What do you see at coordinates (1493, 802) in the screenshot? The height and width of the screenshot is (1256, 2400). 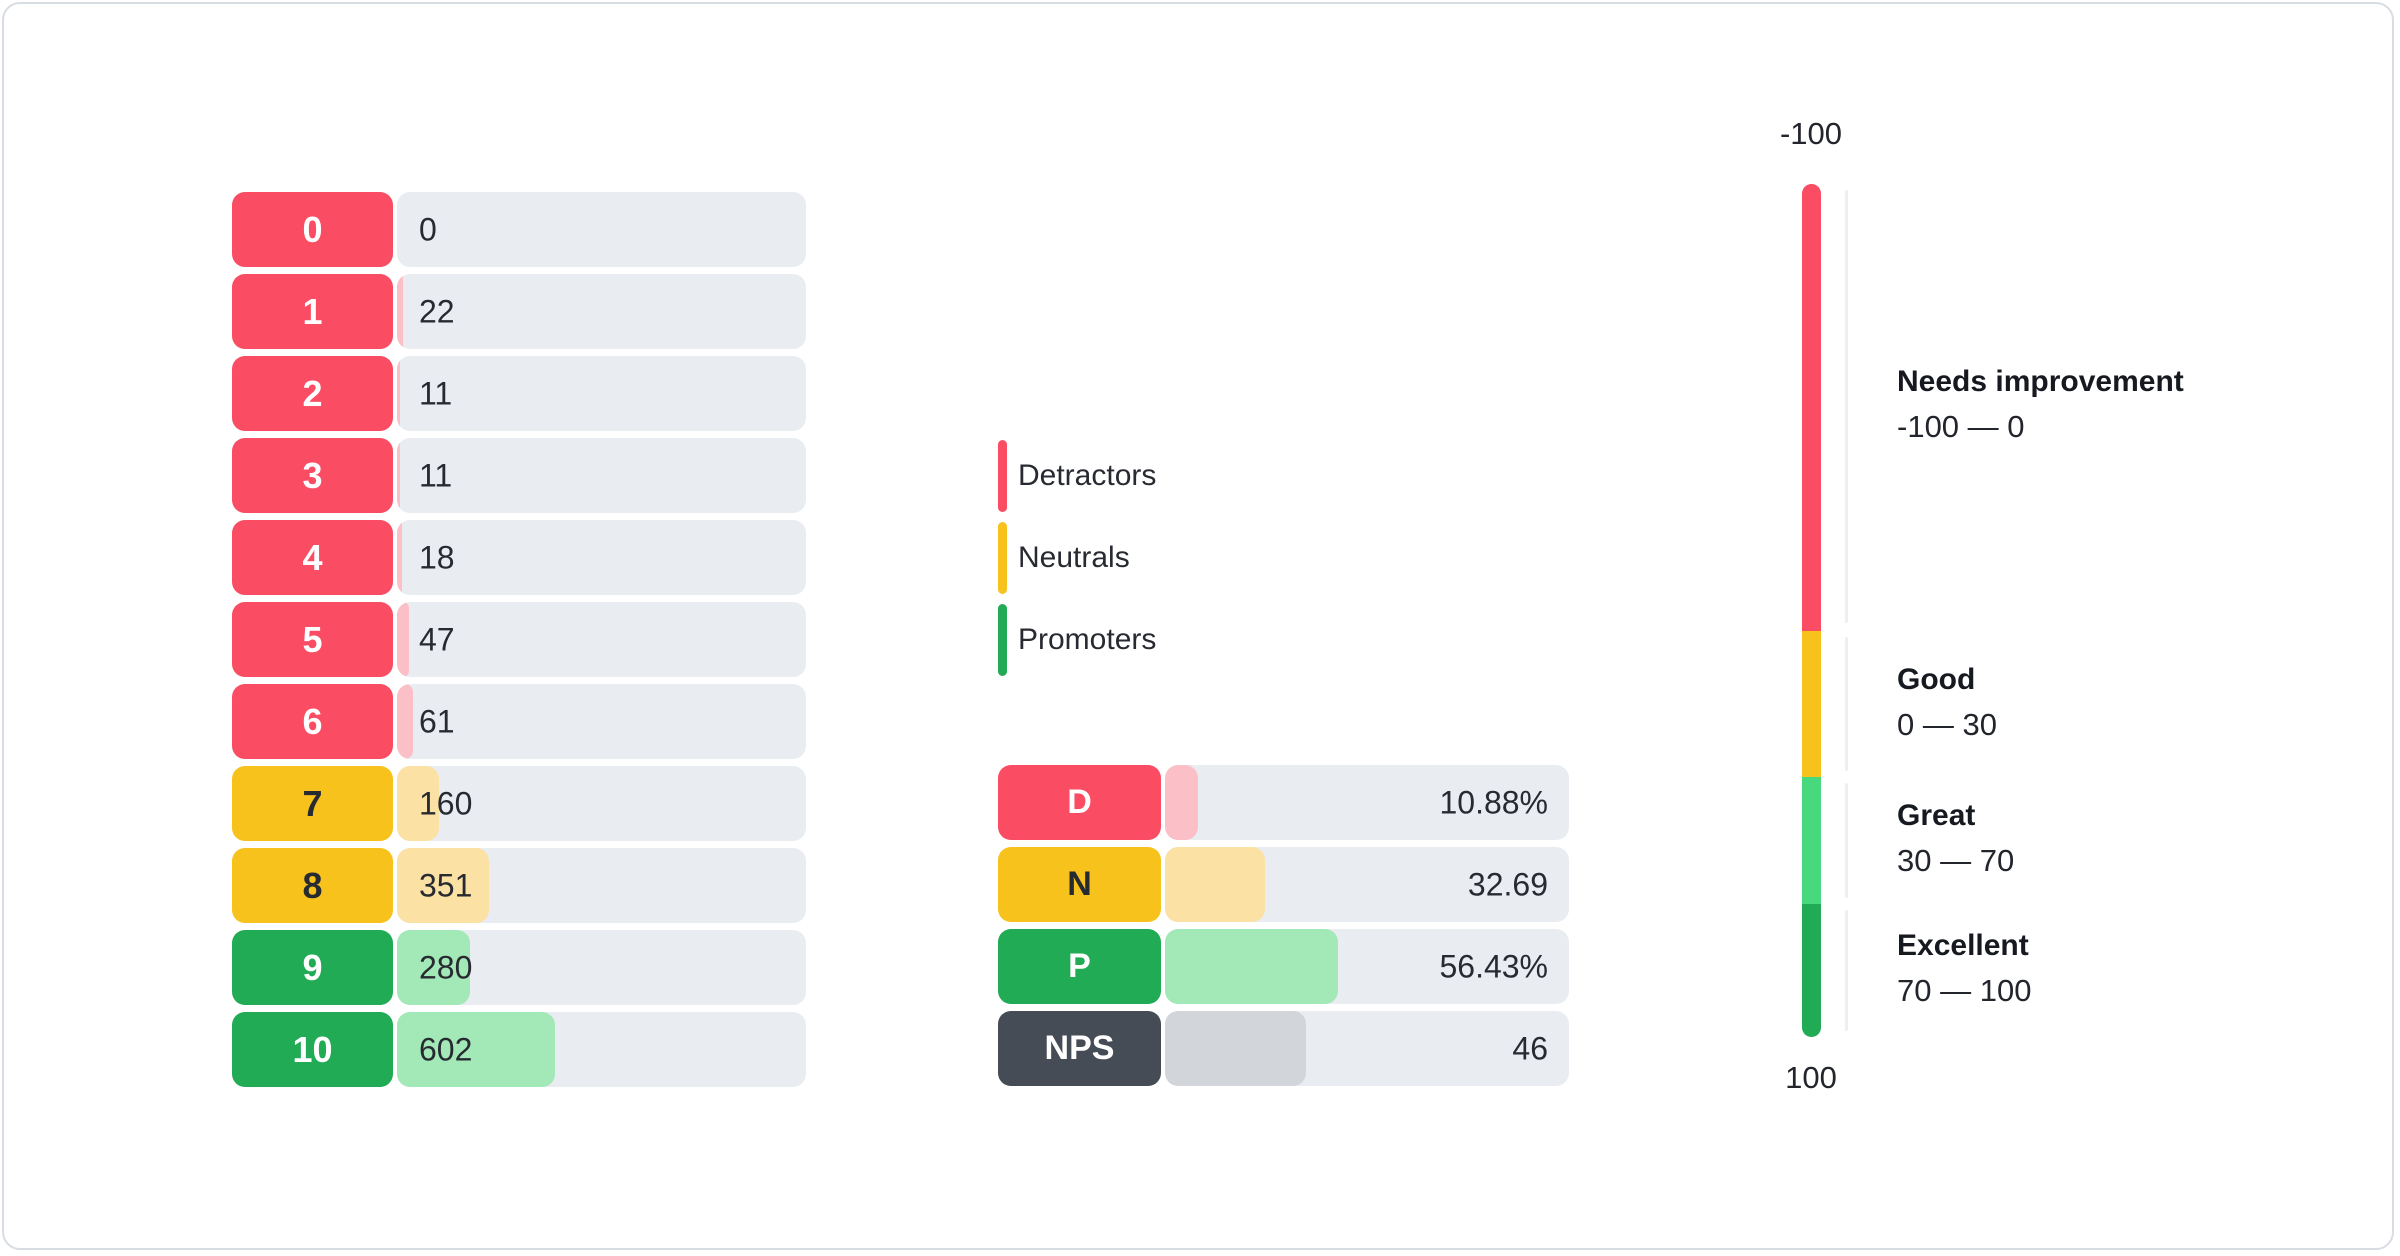 I see `summary-value: 10.88%` at bounding box center [1493, 802].